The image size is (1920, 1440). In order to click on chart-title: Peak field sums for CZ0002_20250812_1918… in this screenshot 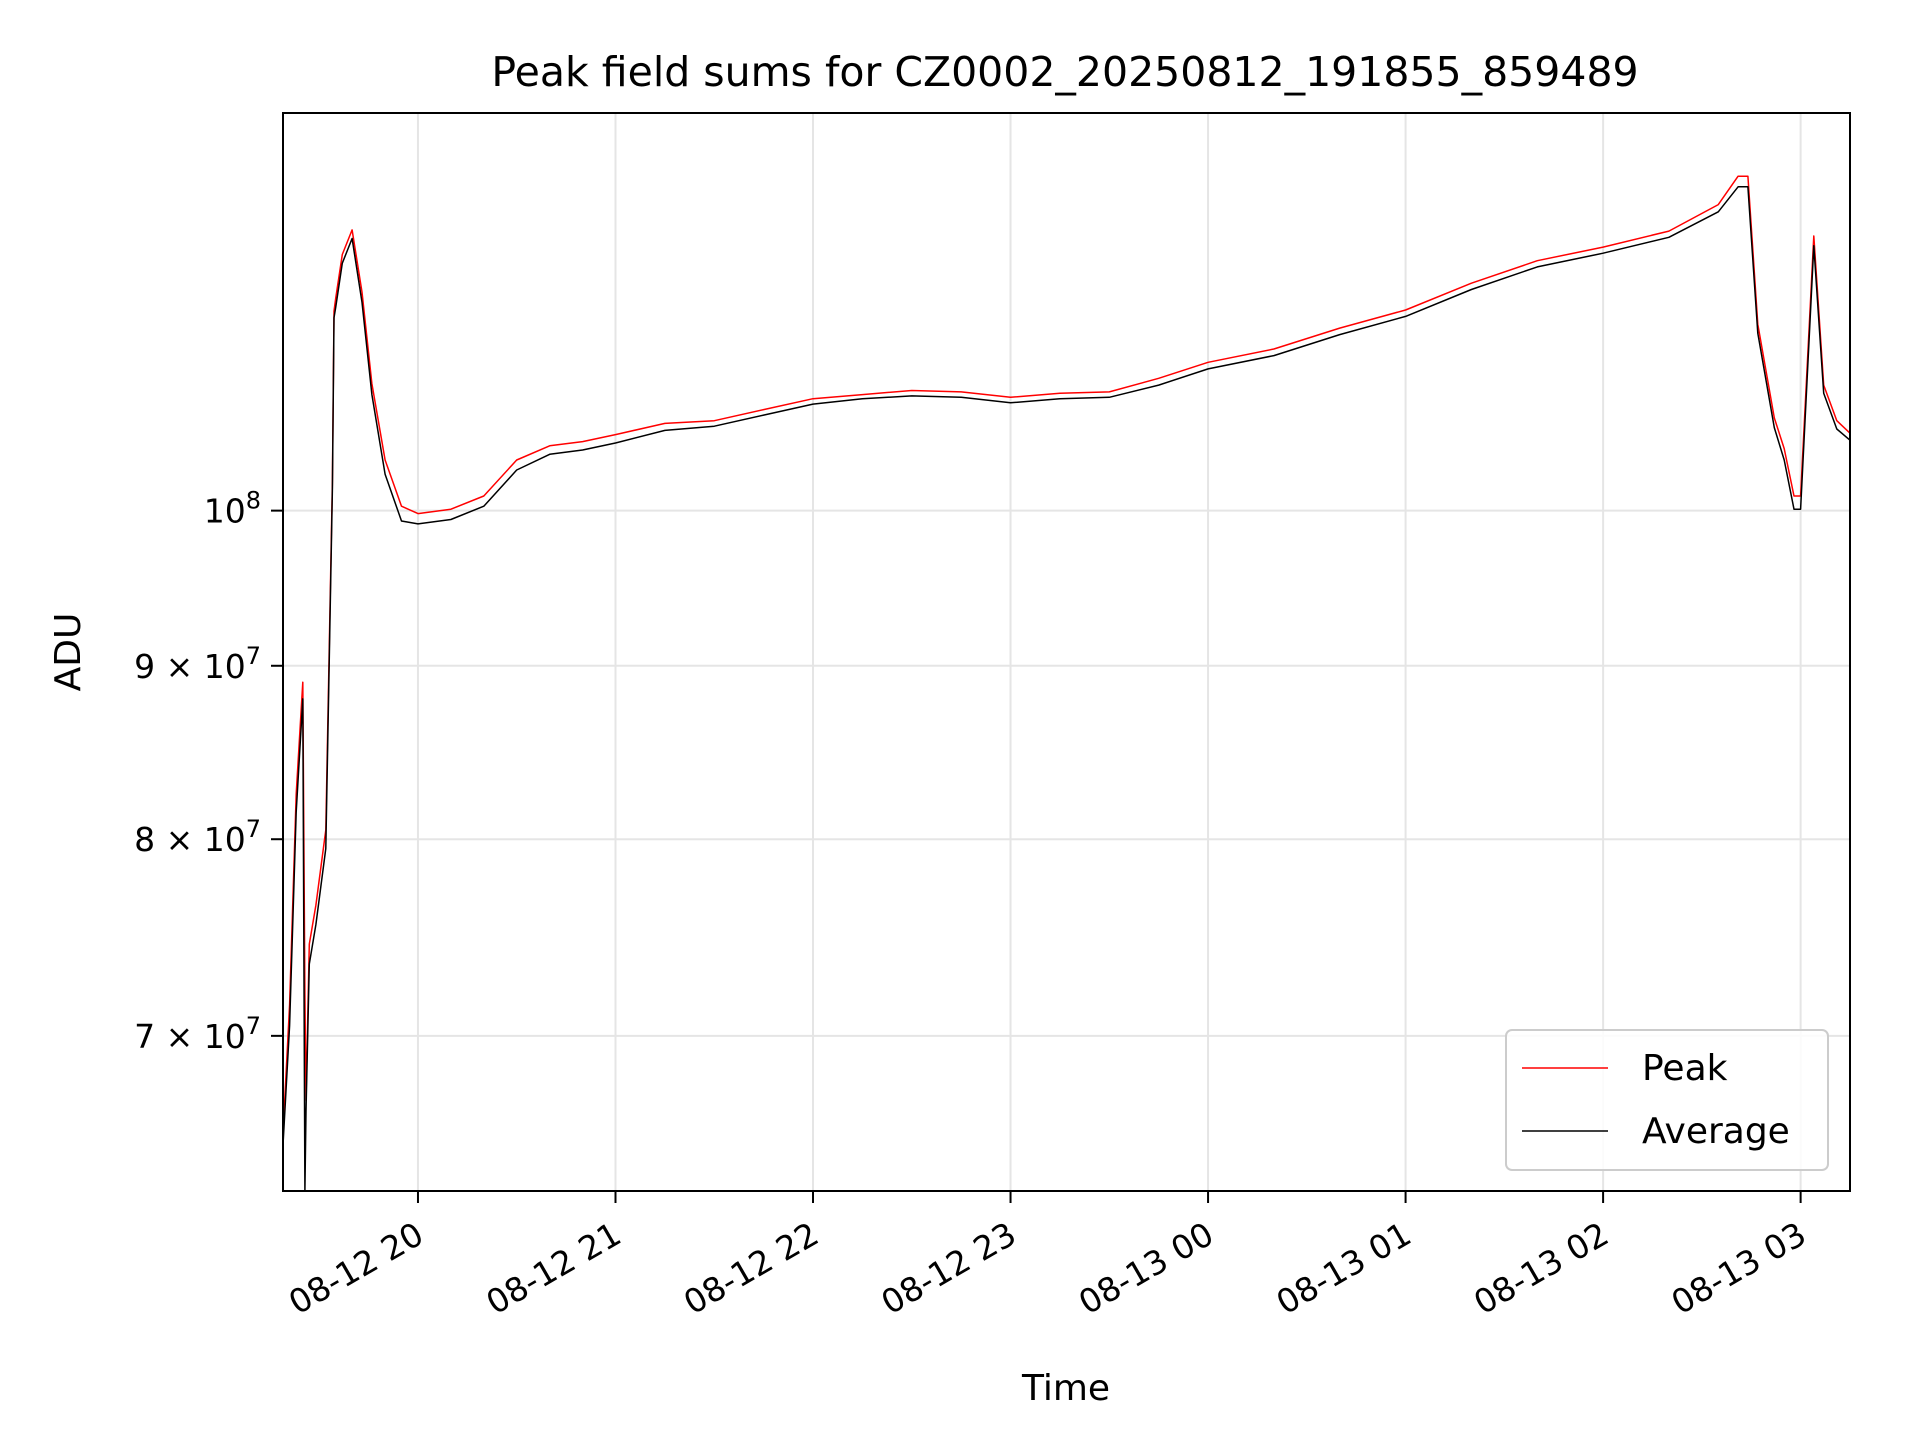, I will do `click(1064, 72)`.